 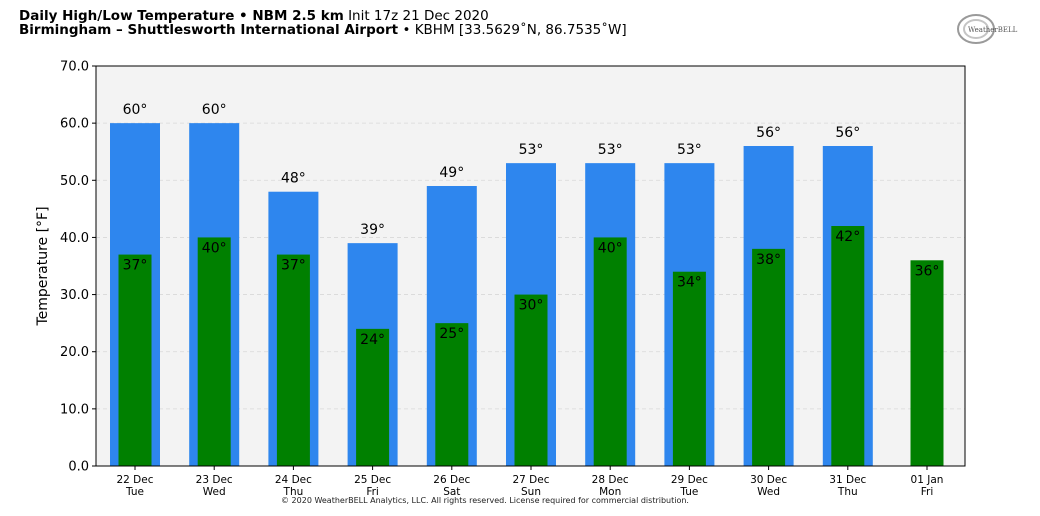 What do you see at coordinates (610, 480) in the screenshot?
I see `x-tick-date: 28 Dec` at bounding box center [610, 480].